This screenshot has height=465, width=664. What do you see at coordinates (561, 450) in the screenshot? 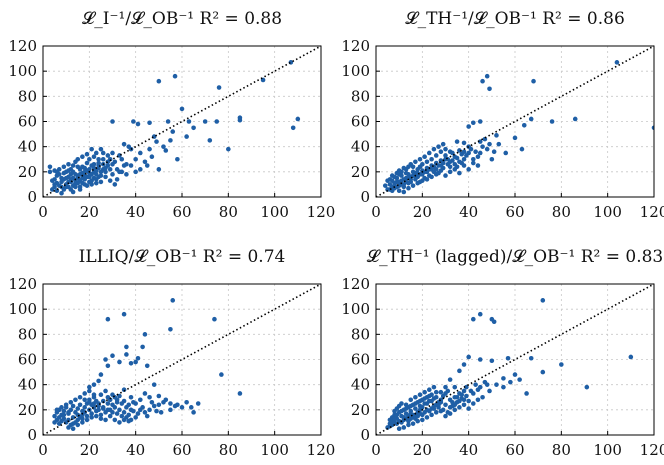
I see `panel-4-xtick-label-4: 80` at bounding box center [561, 450].